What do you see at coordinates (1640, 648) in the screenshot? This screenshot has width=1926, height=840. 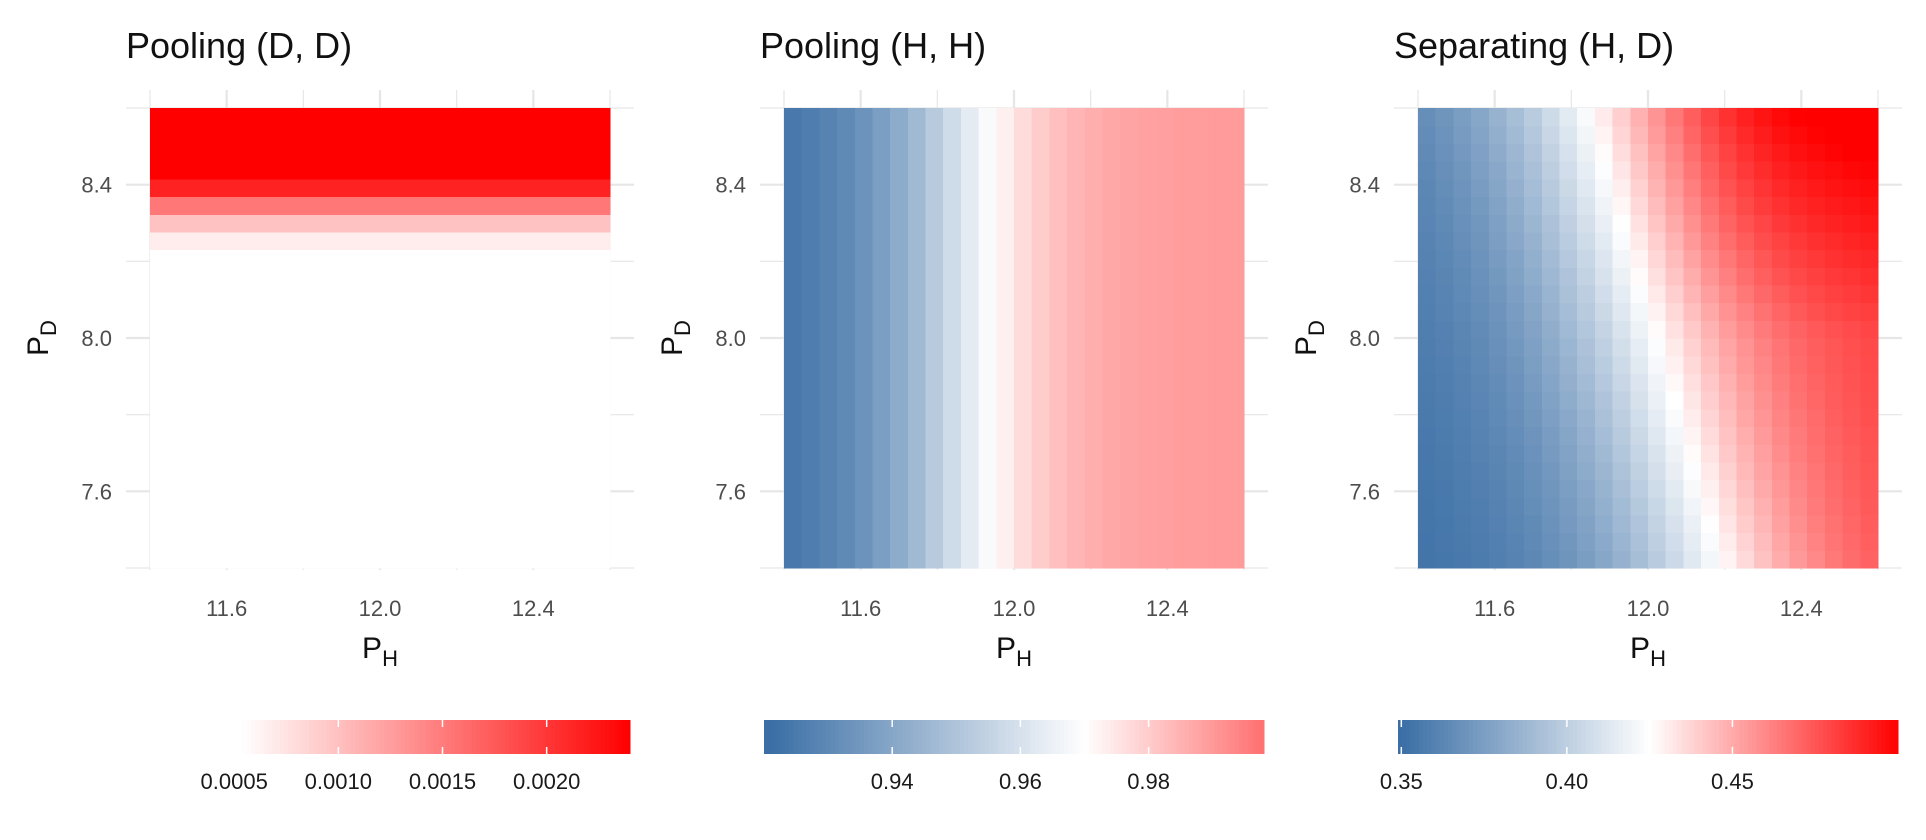 I see `x-axis-label-main: P` at bounding box center [1640, 648].